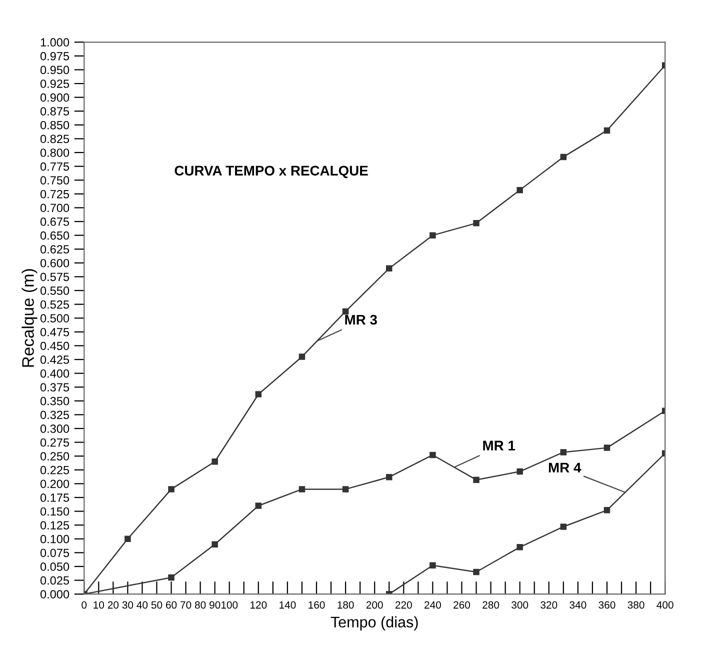  I want to click on y-tick-label: 0.900, so click(55, 97).